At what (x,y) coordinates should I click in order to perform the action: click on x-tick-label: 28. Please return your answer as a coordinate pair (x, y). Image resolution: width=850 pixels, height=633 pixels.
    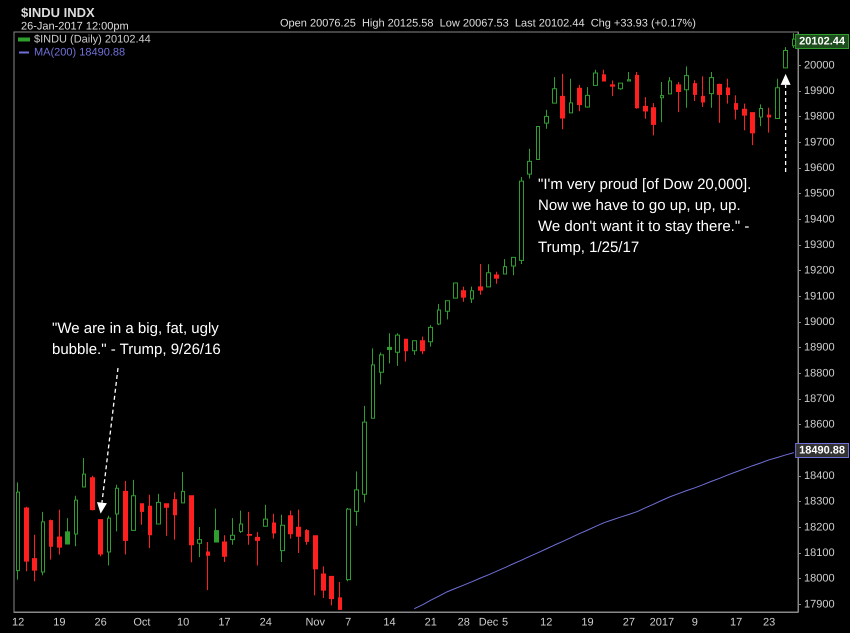
    Looking at the image, I should click on (464, 622).